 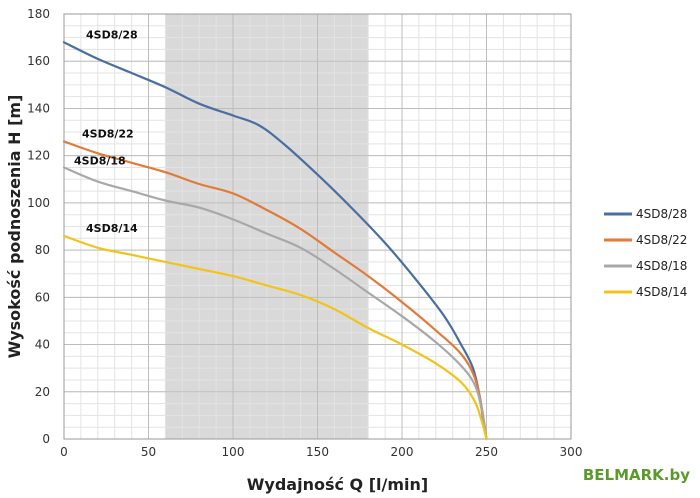 I want to click on y-tick-label: 40, so click(x=42, y=345).